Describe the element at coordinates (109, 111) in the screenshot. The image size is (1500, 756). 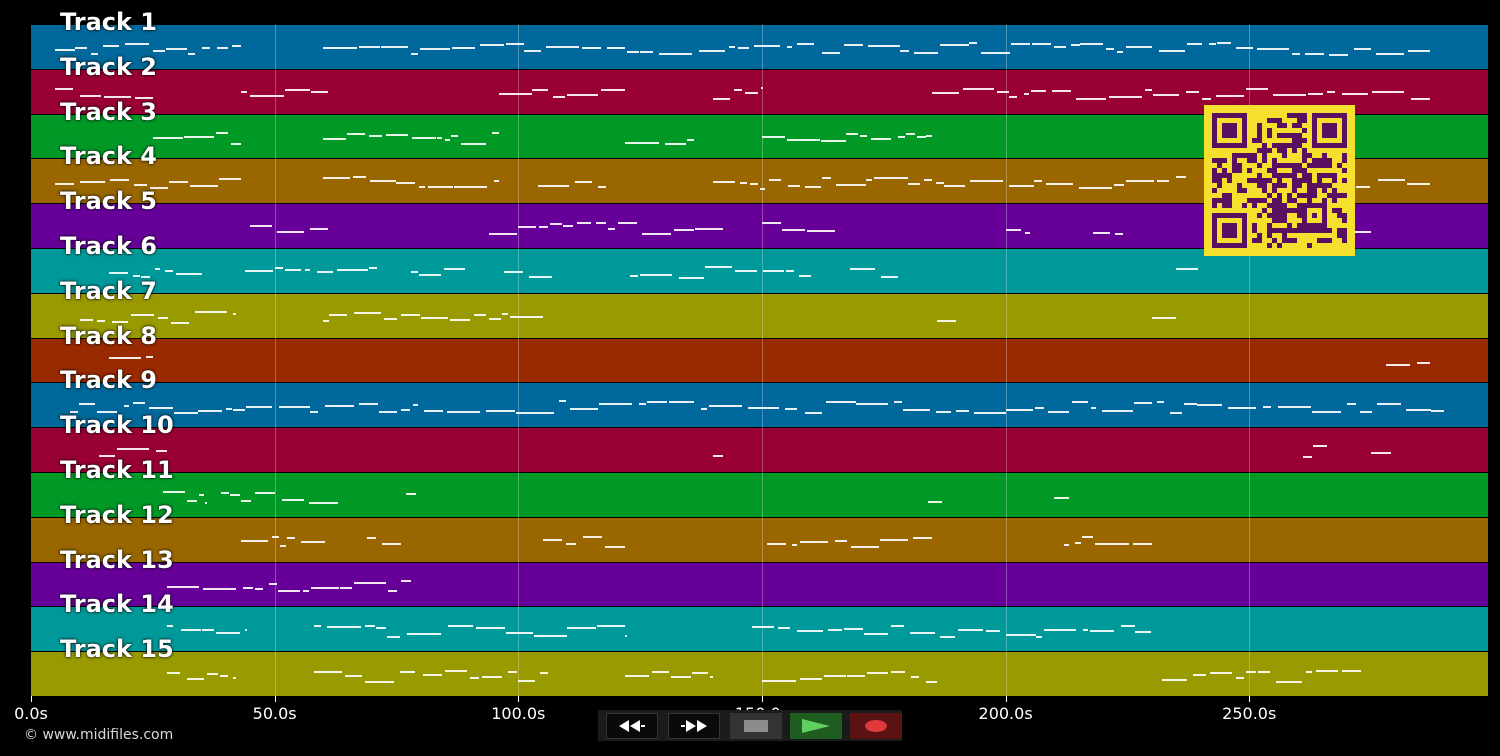
I see `track-label: Track 3` at that location.